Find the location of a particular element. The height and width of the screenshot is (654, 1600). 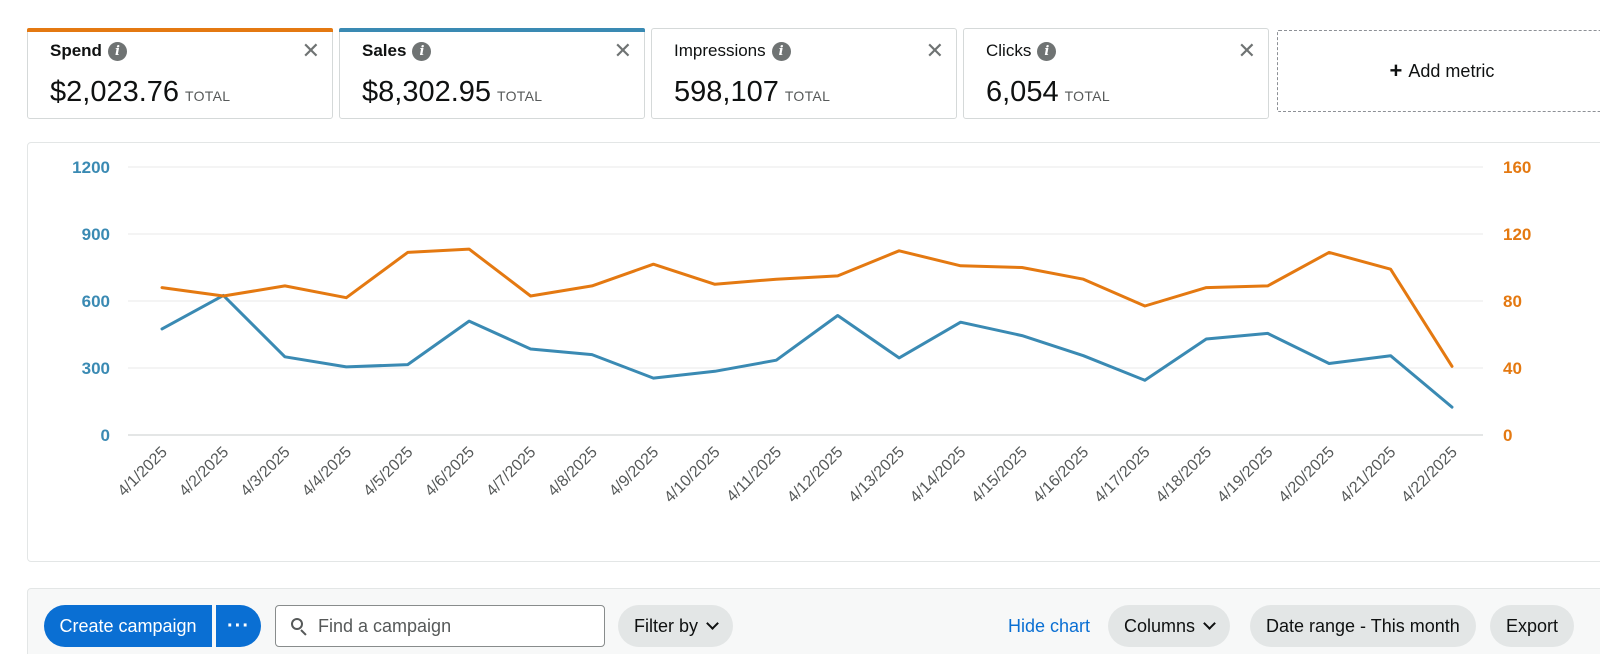

search-input is located at coordinates (450, 626).